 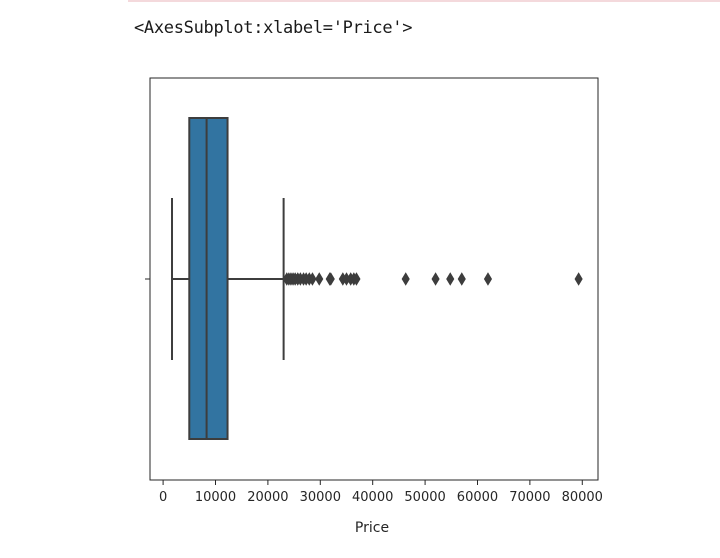 What do you see at coordinates (273, 28) in the screenshot?
I see `cell-output-text: <AxesSubplot:xlabel='Price'>` at bounding box center [273, 28].